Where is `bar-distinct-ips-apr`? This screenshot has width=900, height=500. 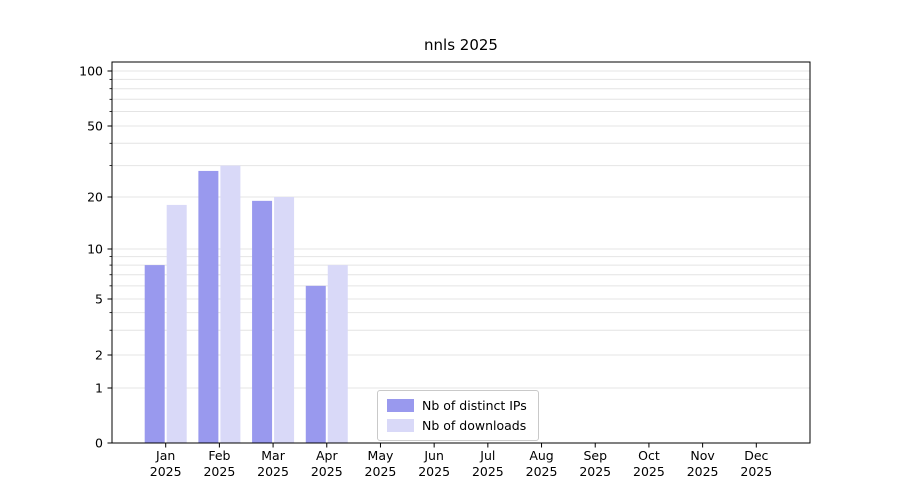 bar-distinct-ips-apr is located at coordinates (315, 364).